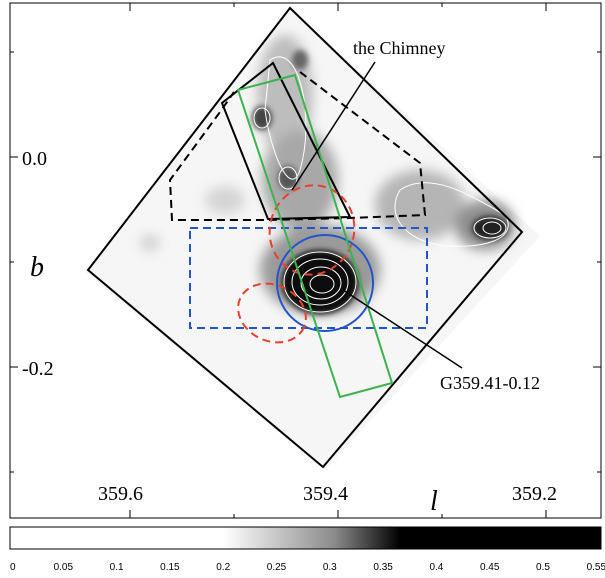  What do you see at coordinates (596, 567) in the screenshot?
I see `colorbar-tick-label: 0.55` at bounding box center [596, 567].